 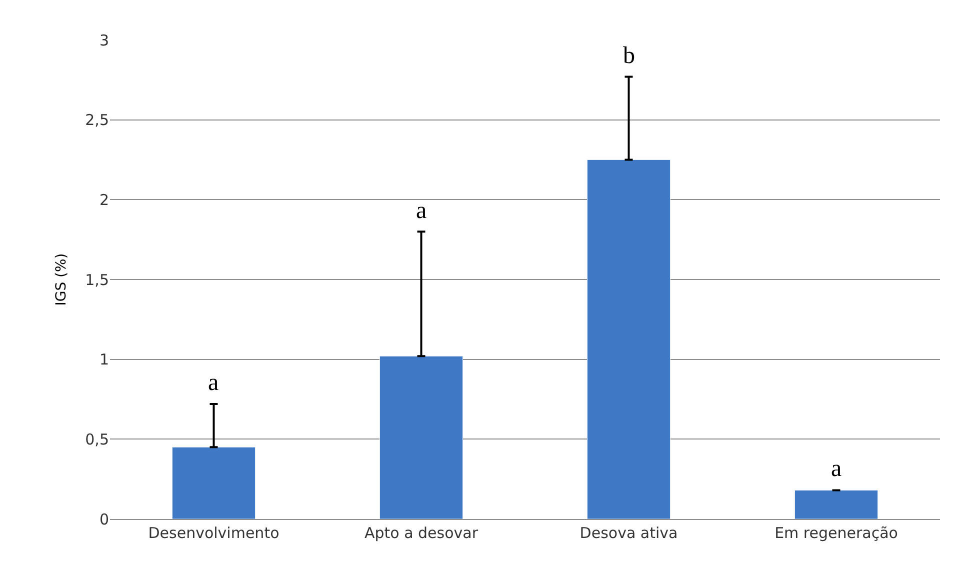 What do you see at coordinates (836, 533) in the screenshot?
I see `x-tick-label: Em regeneração` at bounding box center [836, 533].